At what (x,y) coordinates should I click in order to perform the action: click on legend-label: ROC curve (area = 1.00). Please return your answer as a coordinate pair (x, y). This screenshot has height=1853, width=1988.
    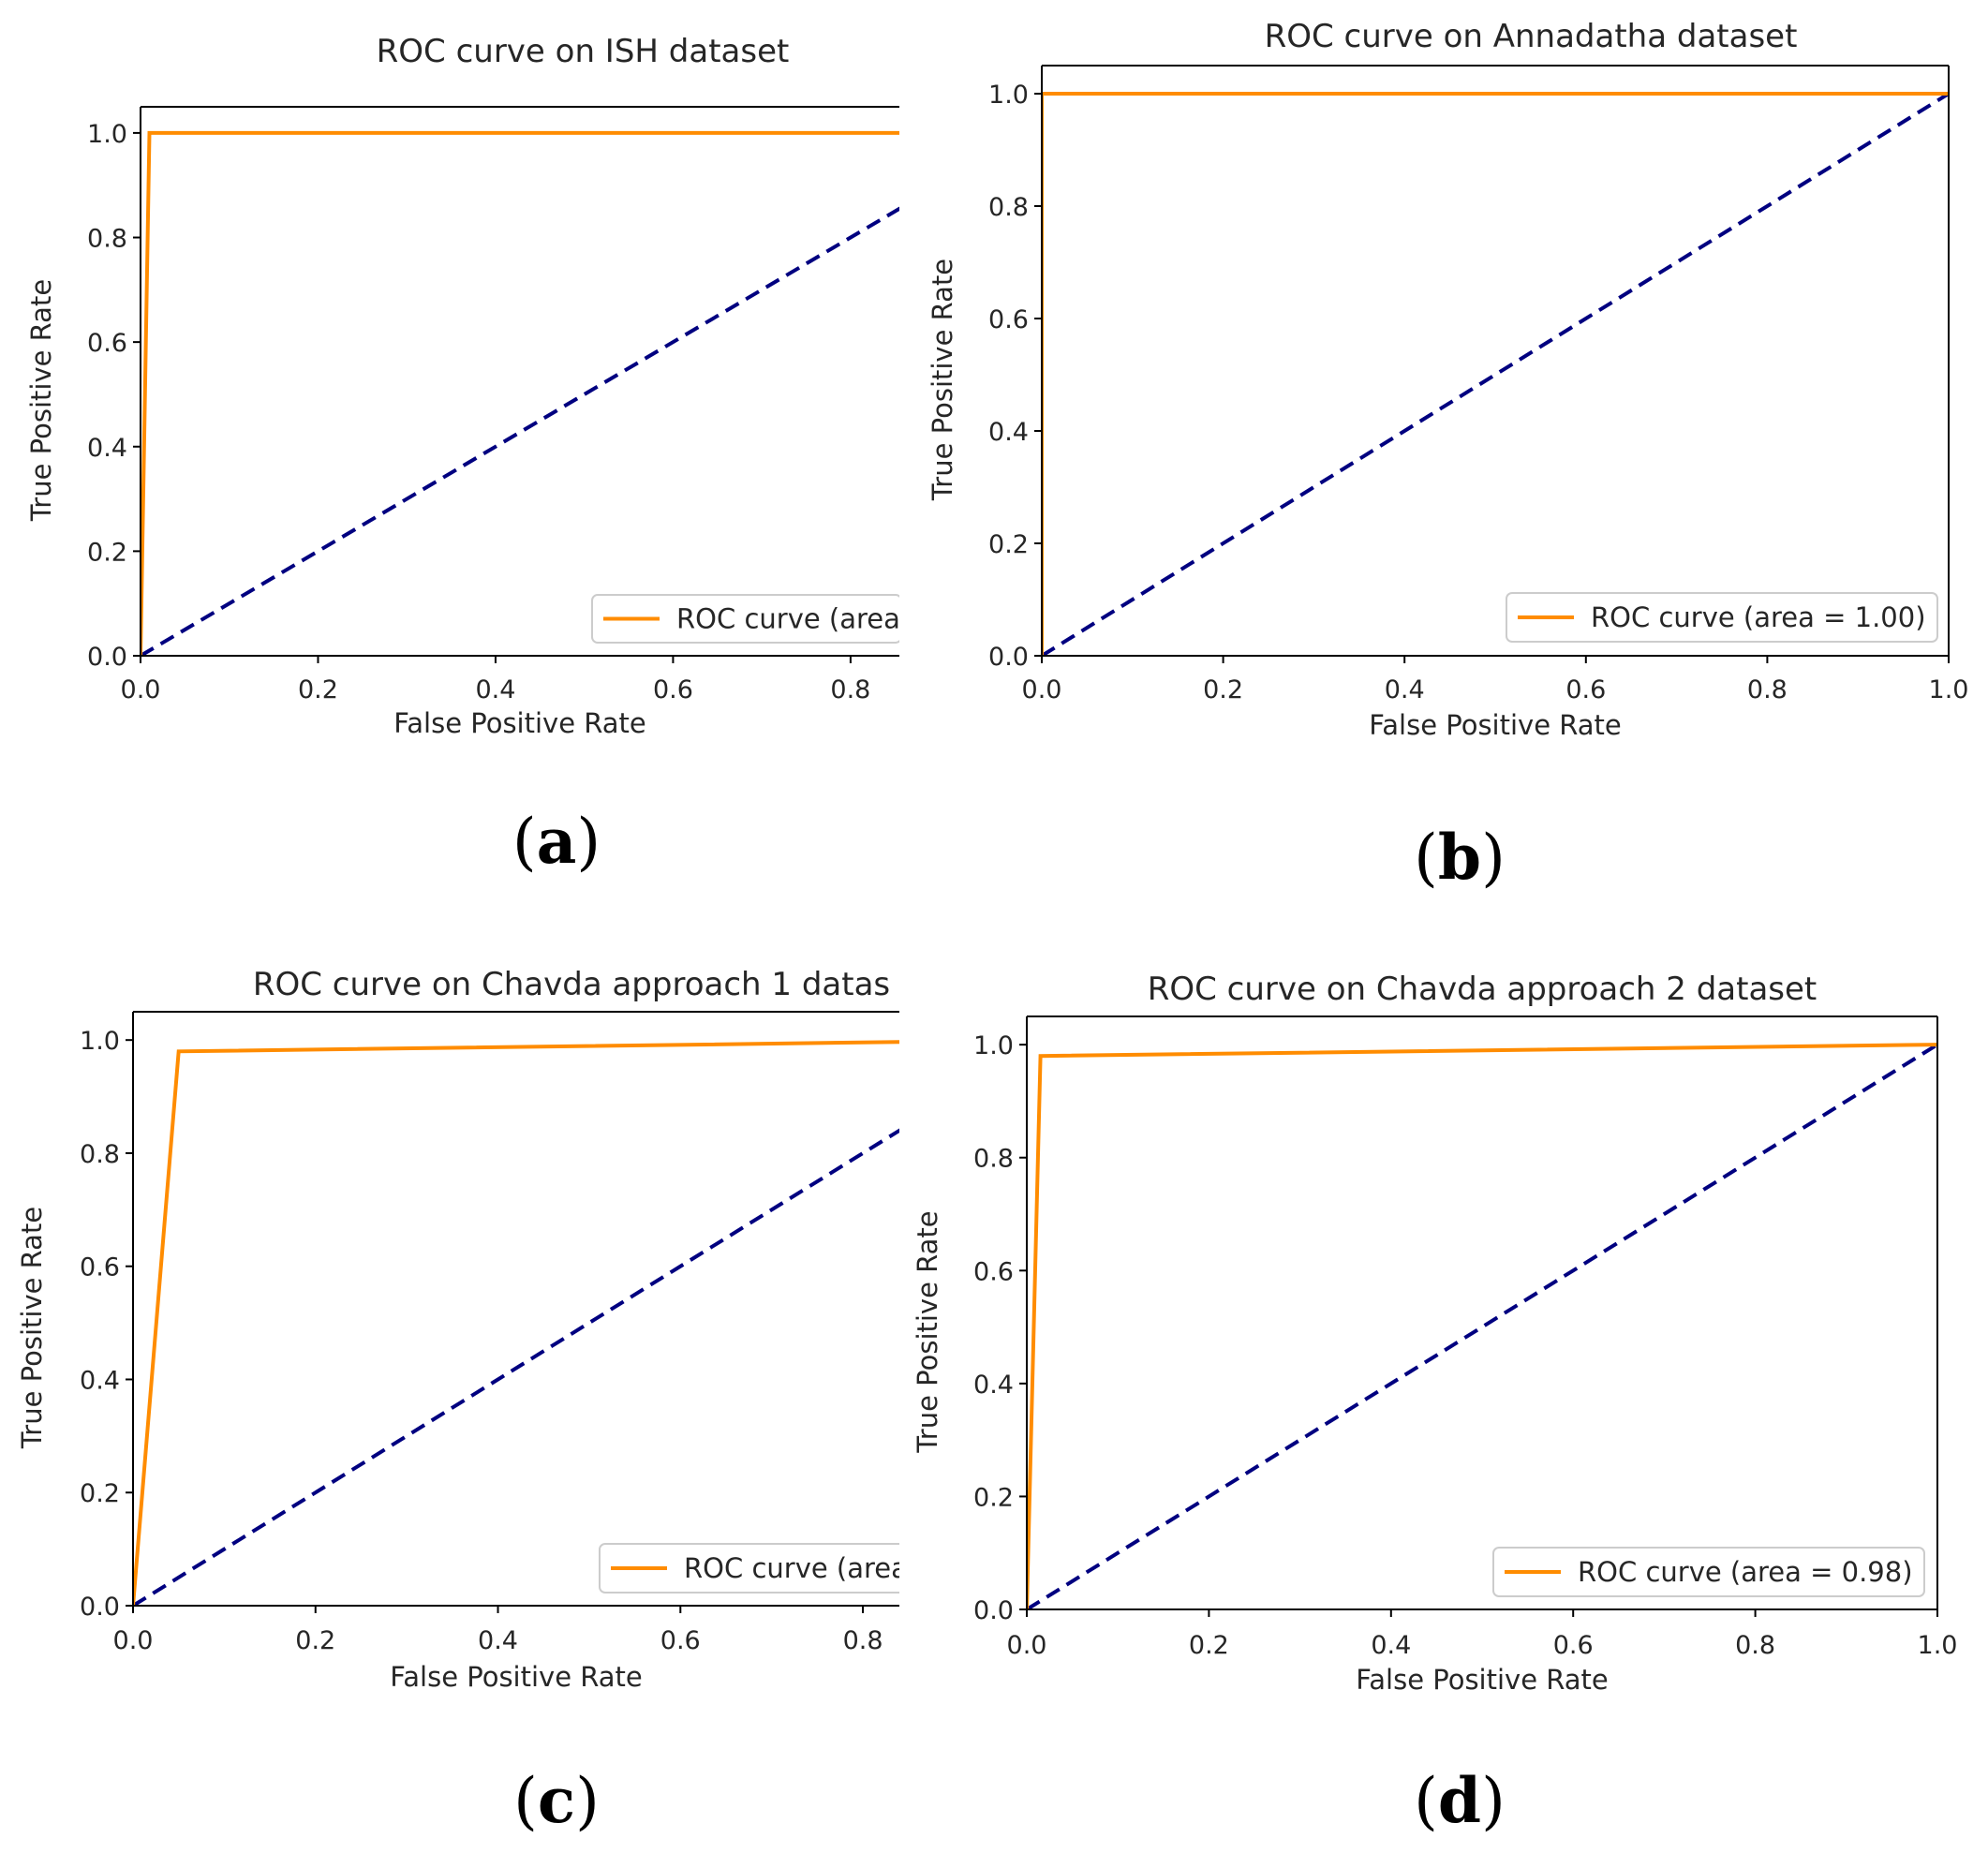
    Looking at the image, I should click on (1758, 617).